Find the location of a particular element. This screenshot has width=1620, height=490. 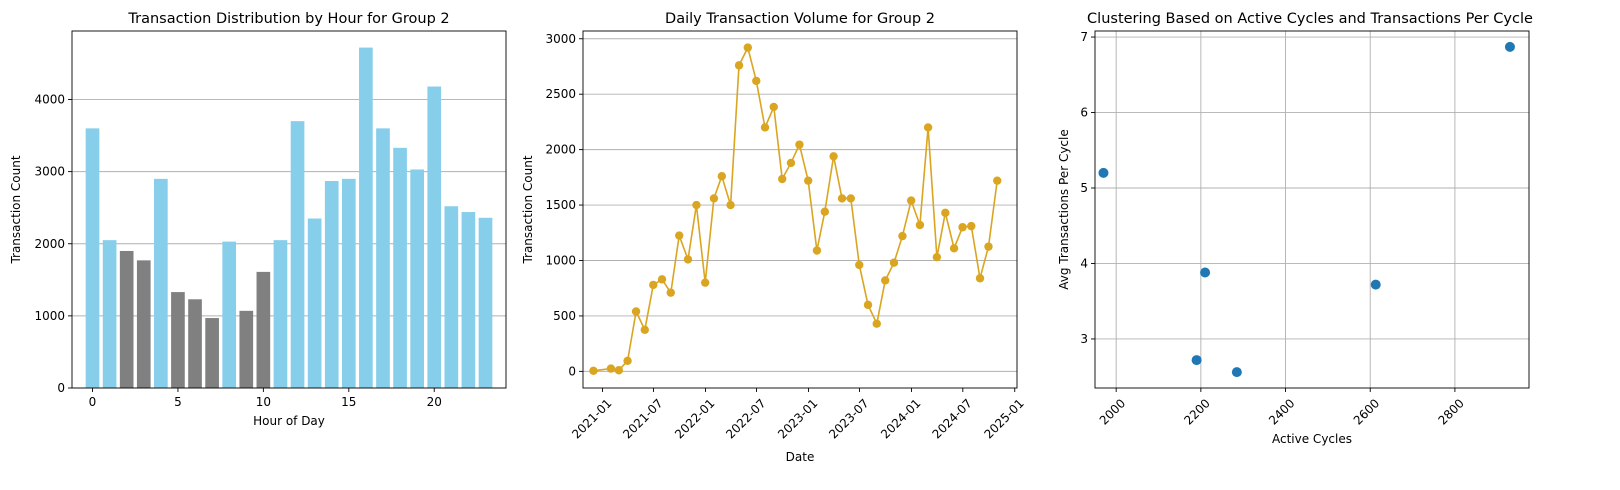

x-tick-label: 2400 is located at coordinates (1281, 411).